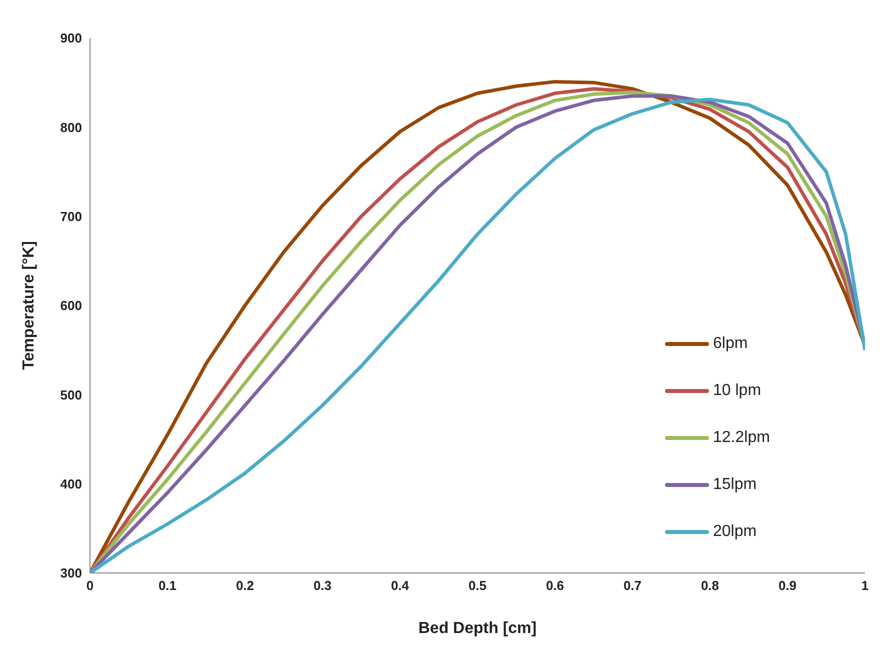 The width and height of the screenshot is (893, 653). I want to click on x-tick-label: 1, so click(865, 586).